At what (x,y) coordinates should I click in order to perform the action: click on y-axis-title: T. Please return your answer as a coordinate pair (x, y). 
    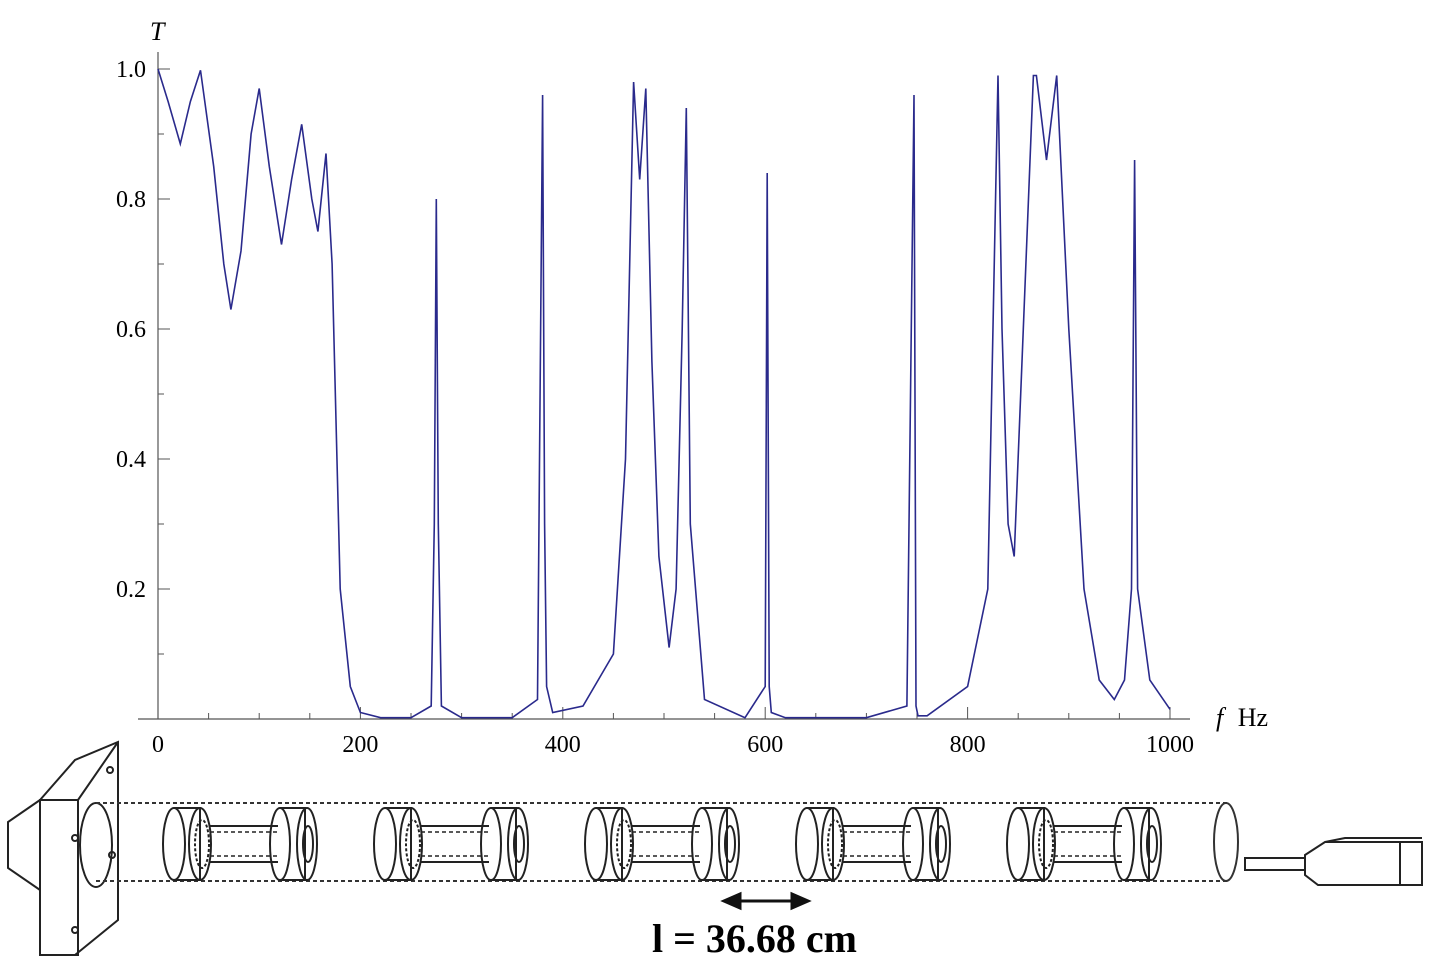
    Looking at the image, I should click on (158, 31).